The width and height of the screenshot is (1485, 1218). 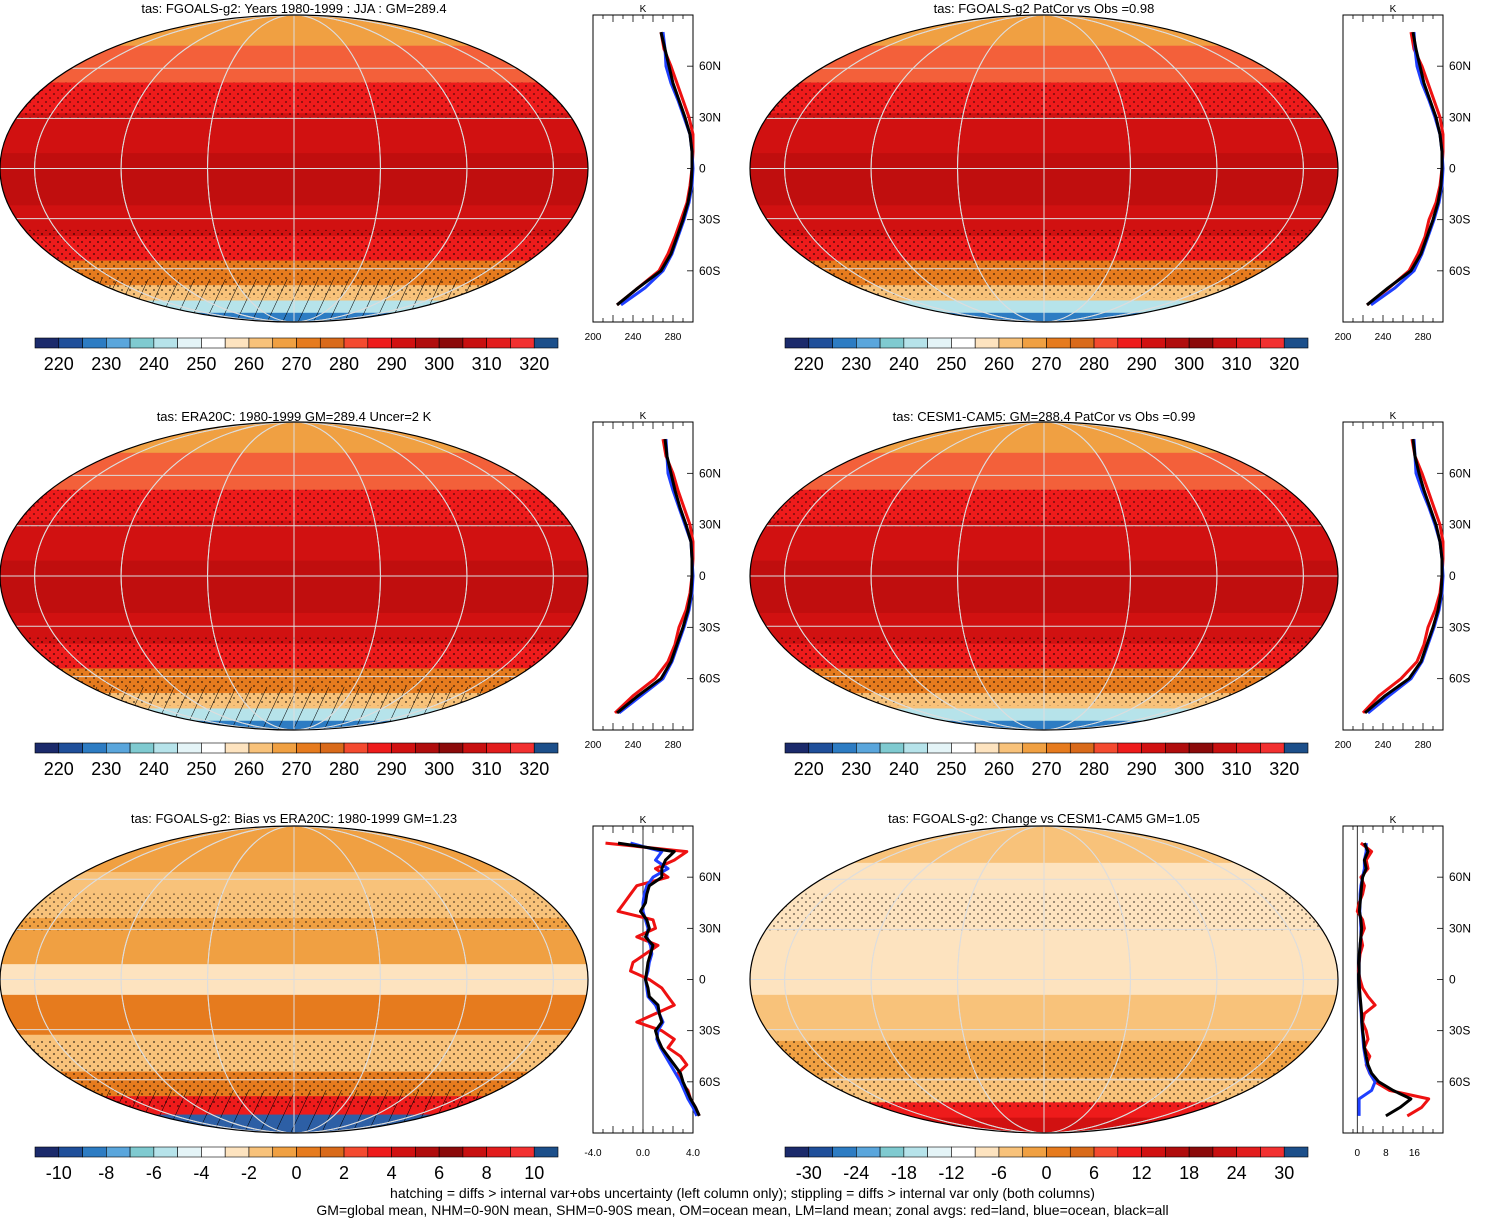 I want to click on colorbar-label: 2, so click(x=344, y=1173).